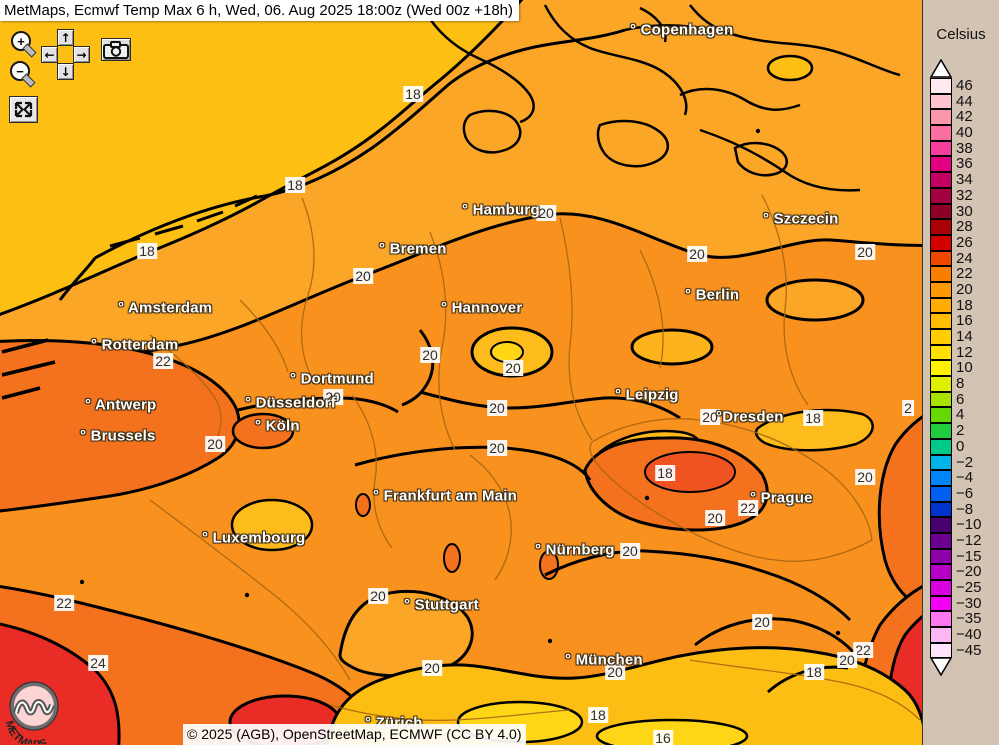  I want to click on pan-left-button: ←, so click(49, 54).